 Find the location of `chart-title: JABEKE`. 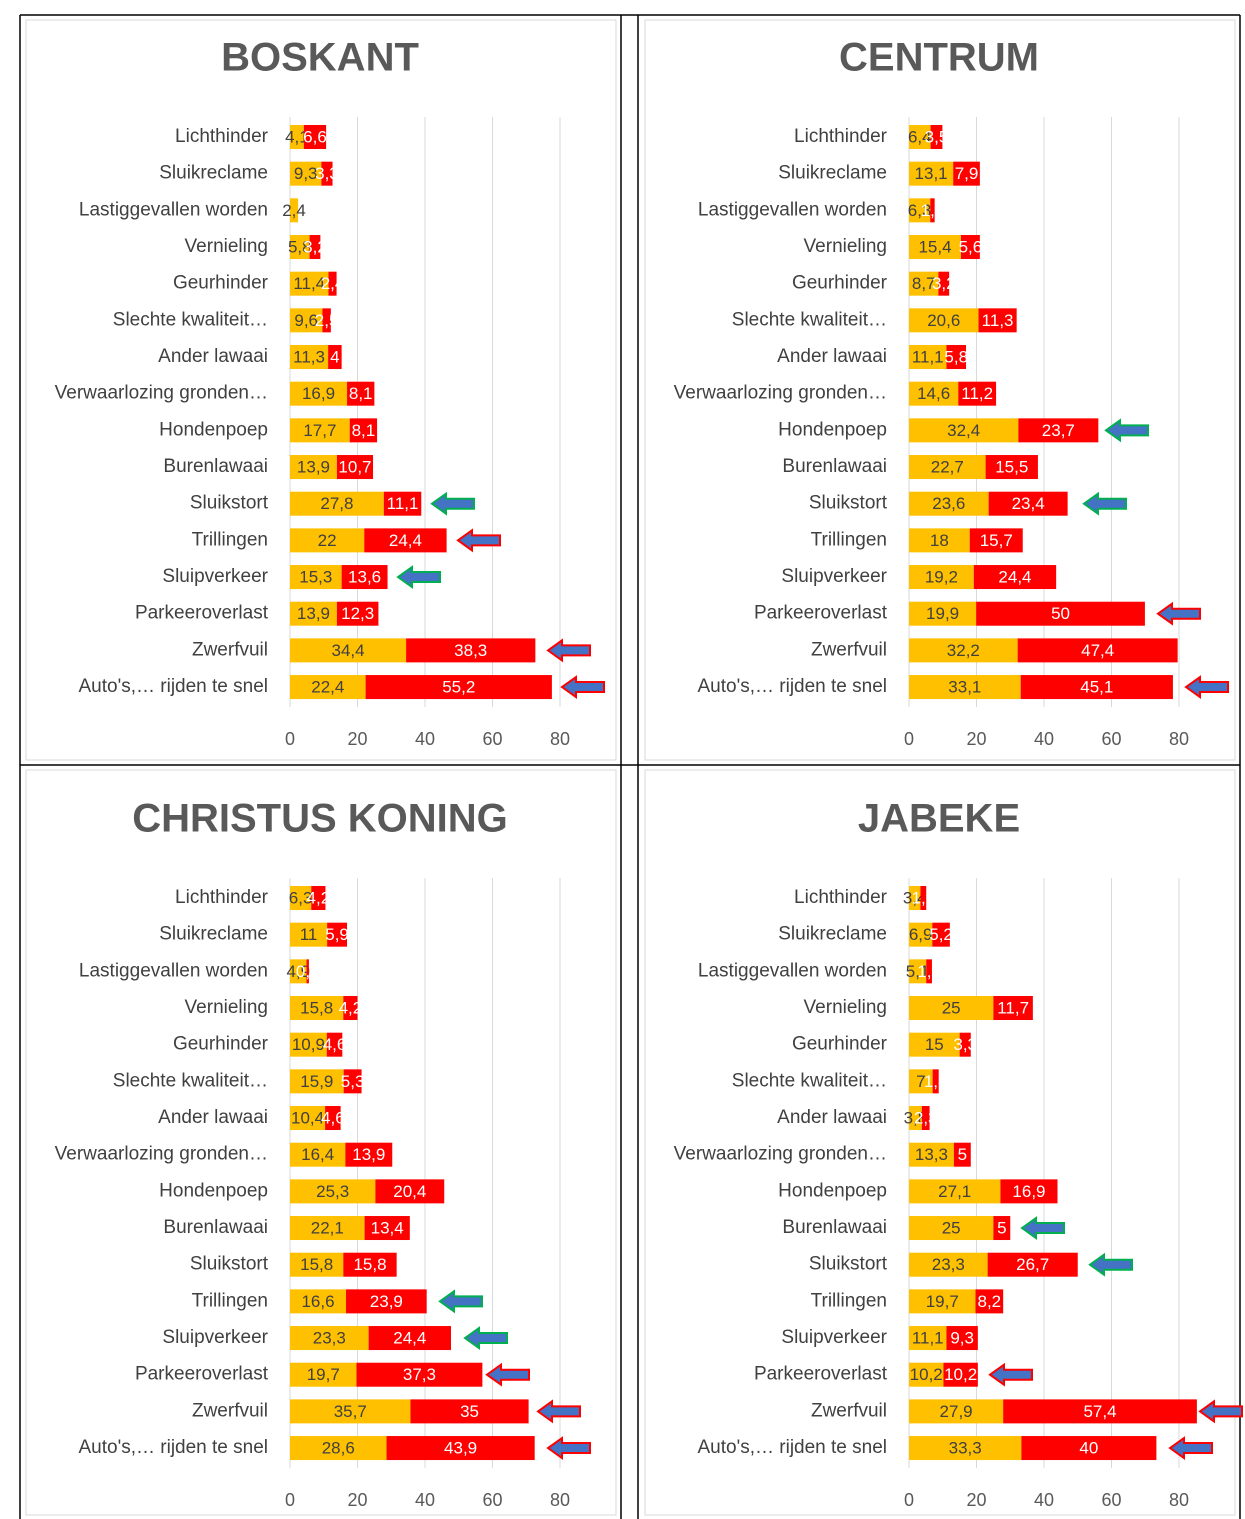

chart-title: JABEKE is located at coordinates (939, 819).